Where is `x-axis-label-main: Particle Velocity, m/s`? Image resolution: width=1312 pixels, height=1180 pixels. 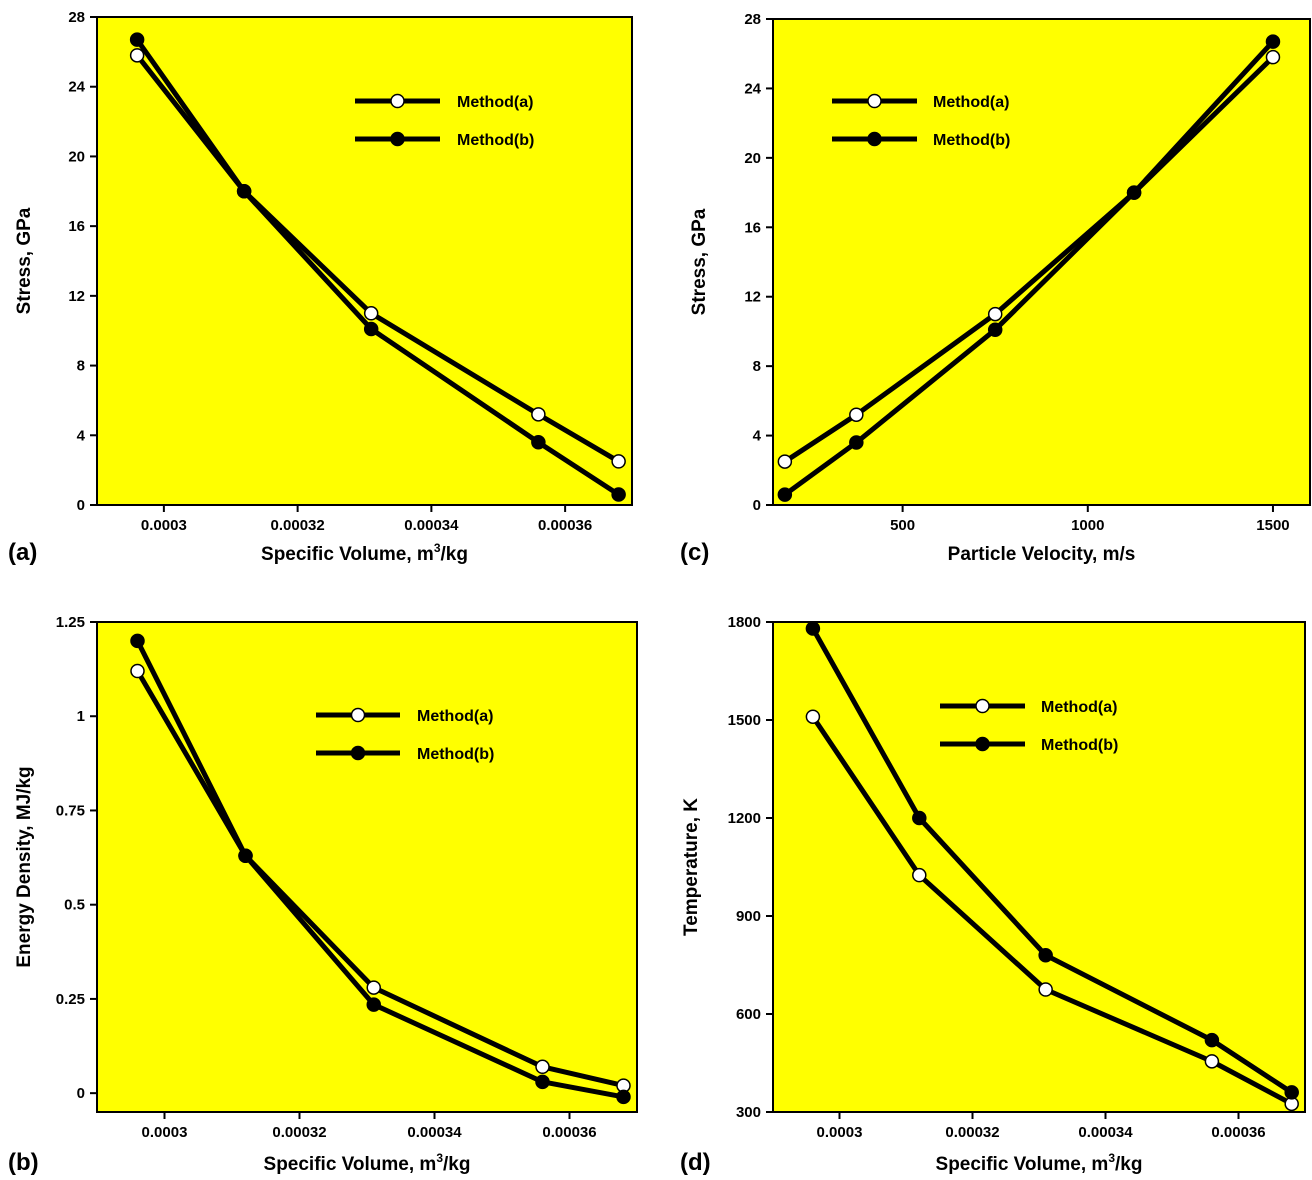
x-axis-label-main: Particle Velocity, m/s is located at coordinates (1042, 554).